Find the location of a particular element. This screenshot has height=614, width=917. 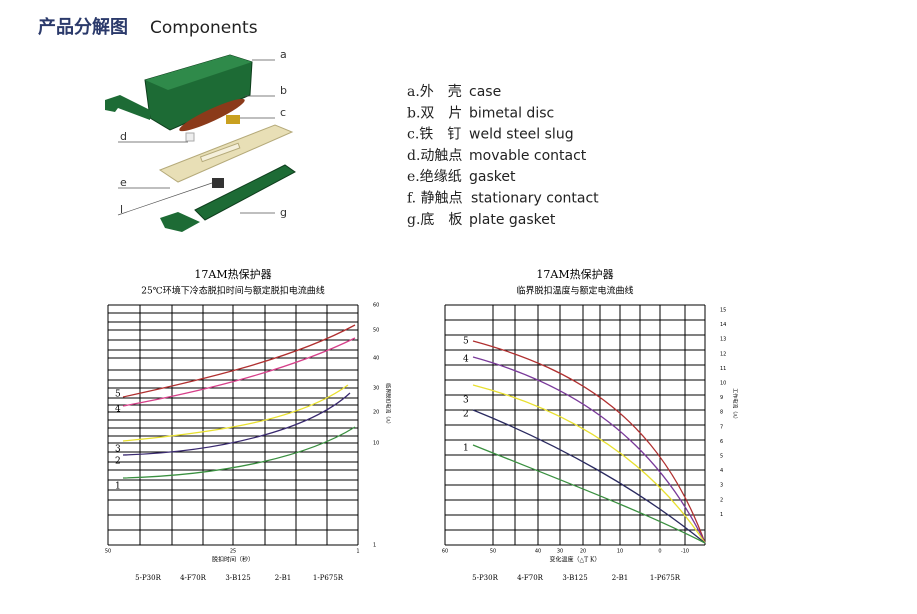

part-label: c.铁 钉 is located at coordinates (434, 135).